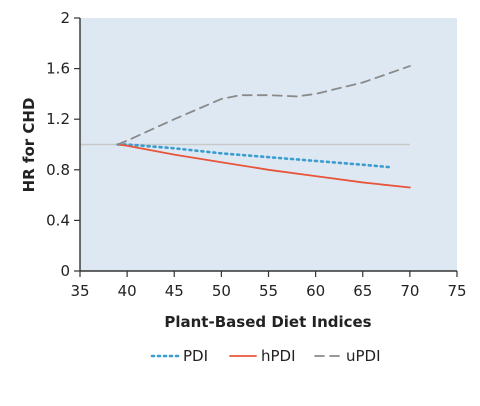 This screenshot has height=406, width=480. I want to click on legend: PDI hPDI uPDI, so click(265, 356).